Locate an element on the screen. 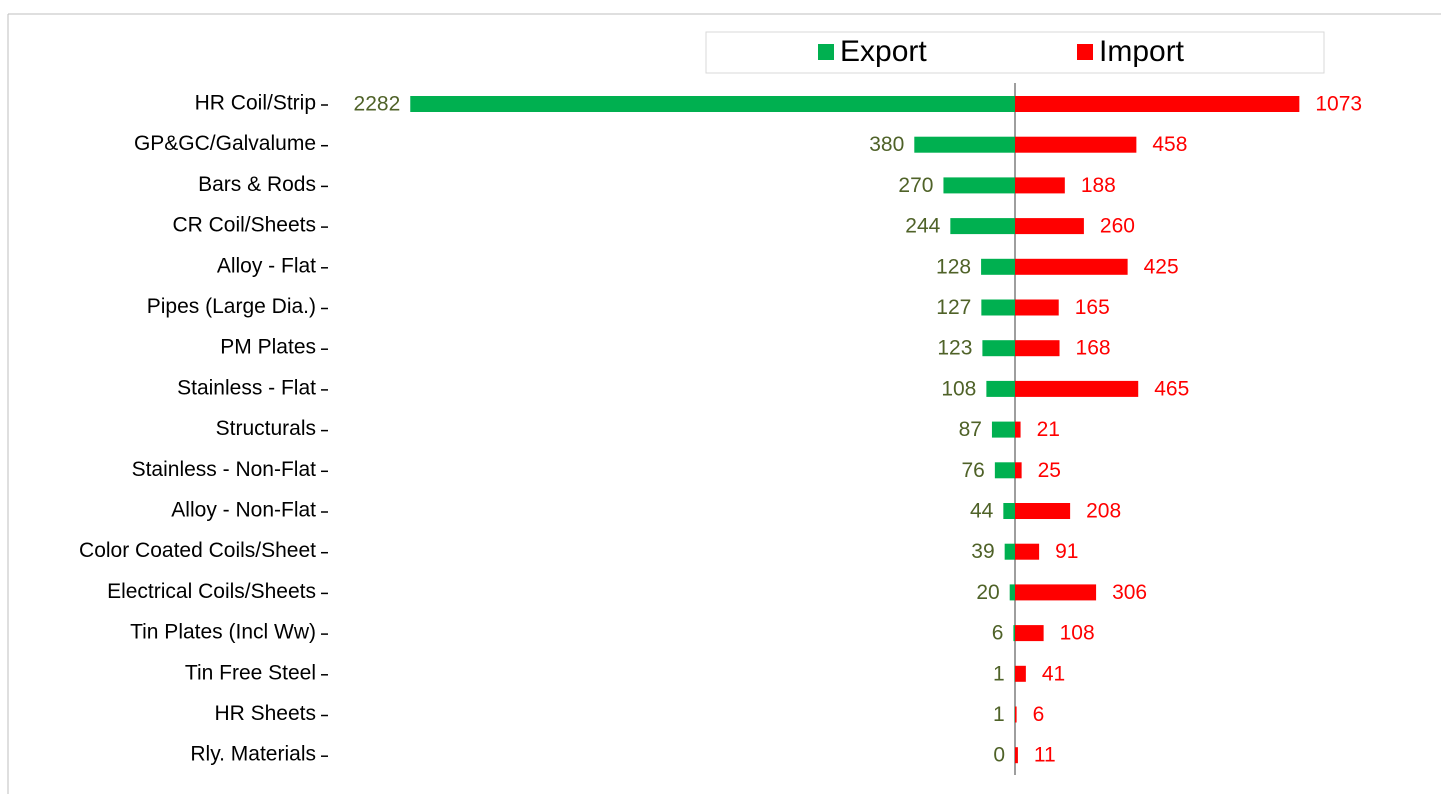 The width and height of the screenshot is (1441, 794). value-label: 306 is located at coordinates (1129, 592).